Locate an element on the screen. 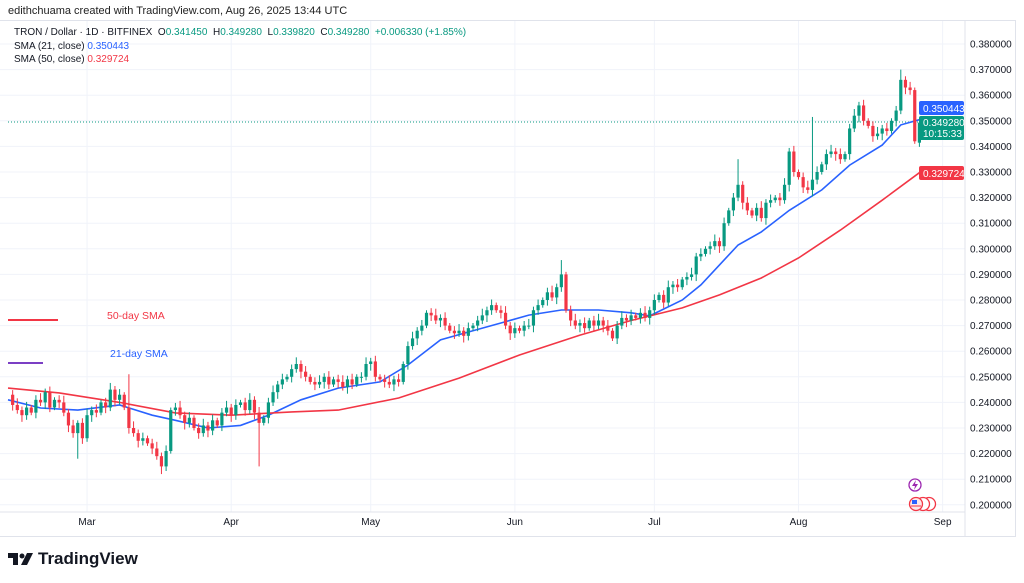 This screenshot has height=583, width=1024. countdown-text: 10:15:33 is located at coordinates (942, 134).